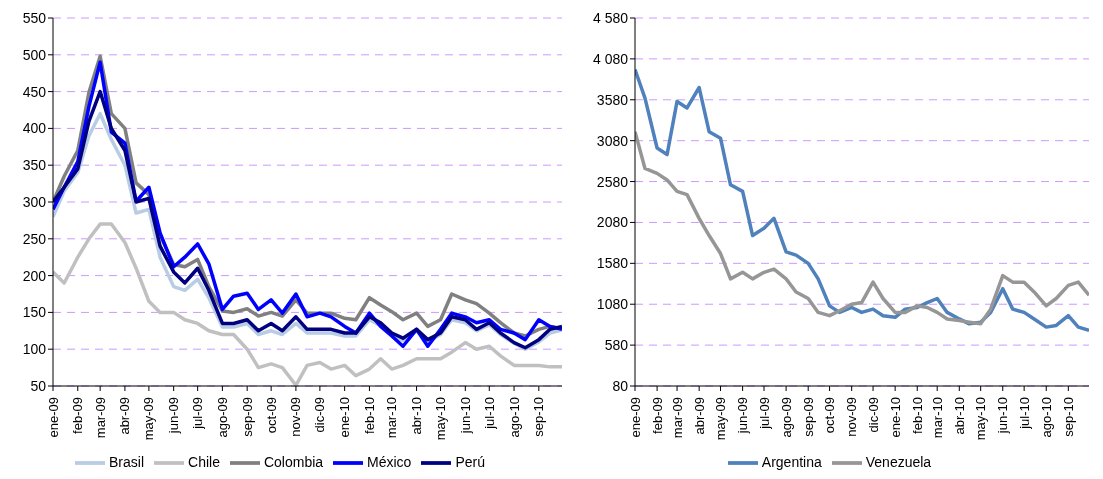  Describe the element at coordinates (34, 275) in the screenshot. I see `y-tick-label: 200` at that location.